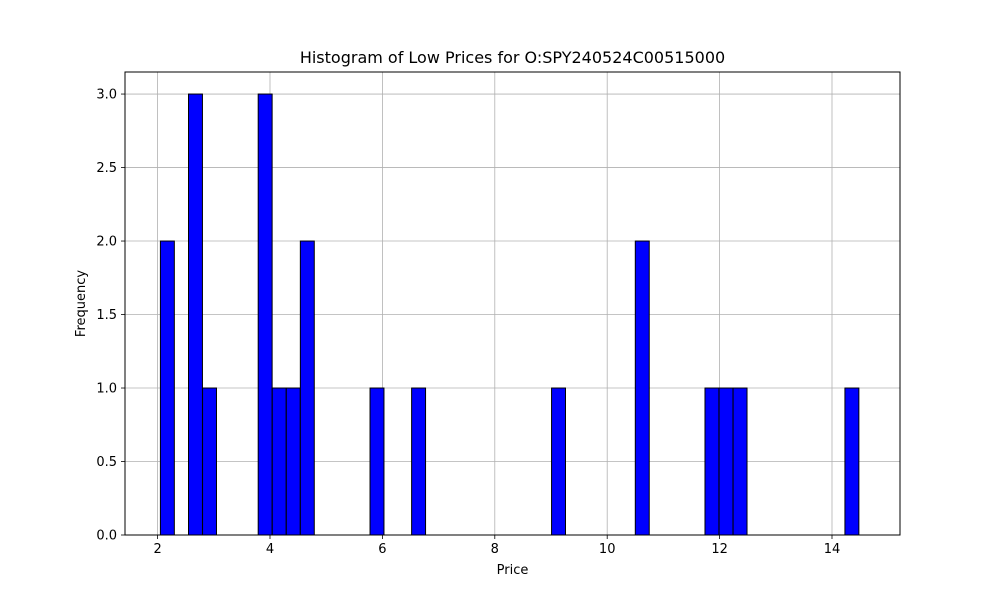  What do you see at coordinates (607, 549) in the screenshot?
I see `x-tick-label: 10` at bounding box center [607, 549].